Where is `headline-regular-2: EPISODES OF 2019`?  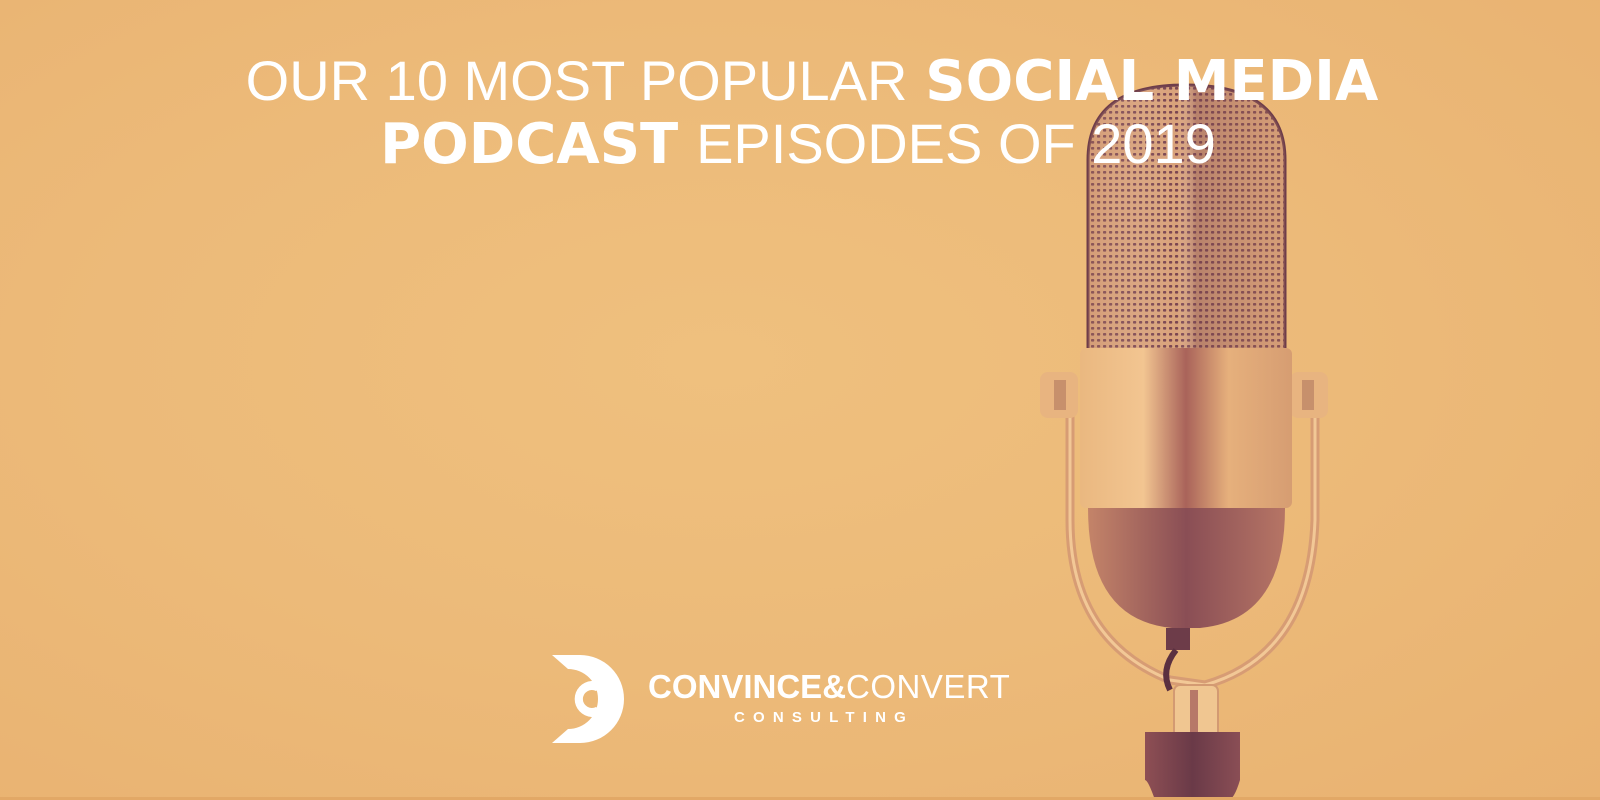 headline-regular-2: EPISODES OF 2019 is located at coordinates (956, 143).